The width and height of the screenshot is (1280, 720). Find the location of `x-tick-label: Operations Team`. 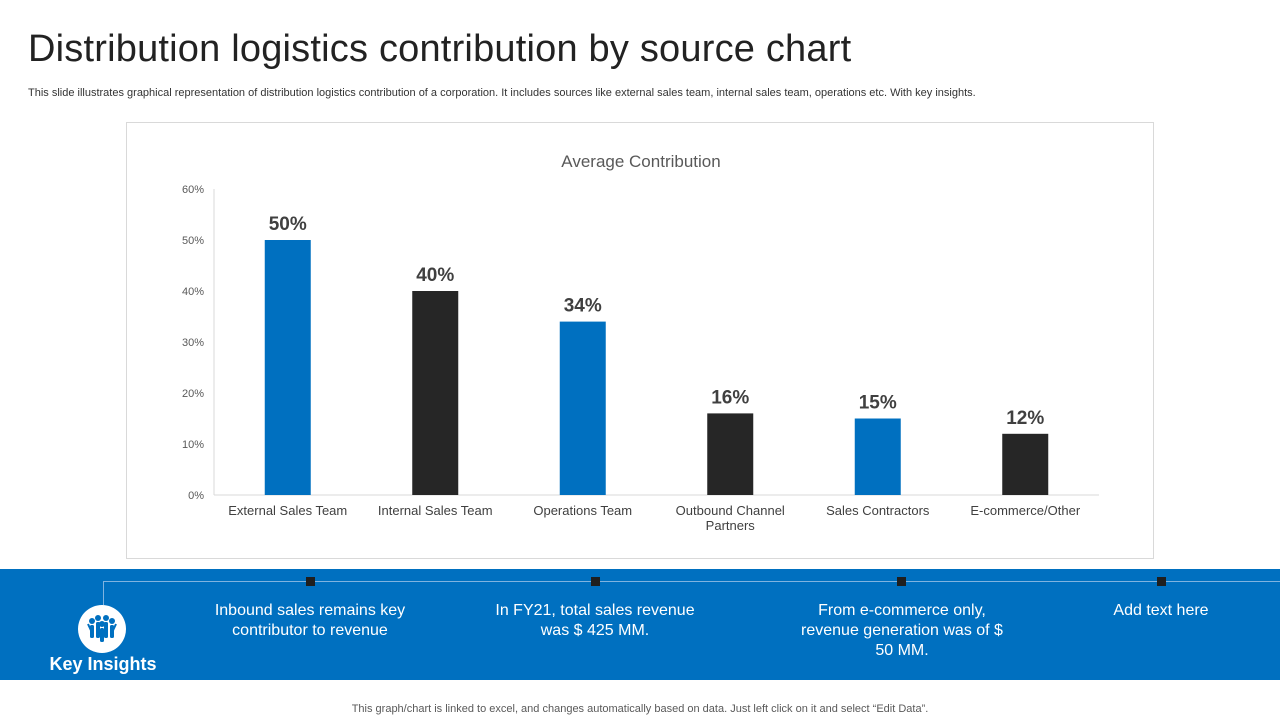

x-tick-label: Operations Team is located at coordinates (582, 510).